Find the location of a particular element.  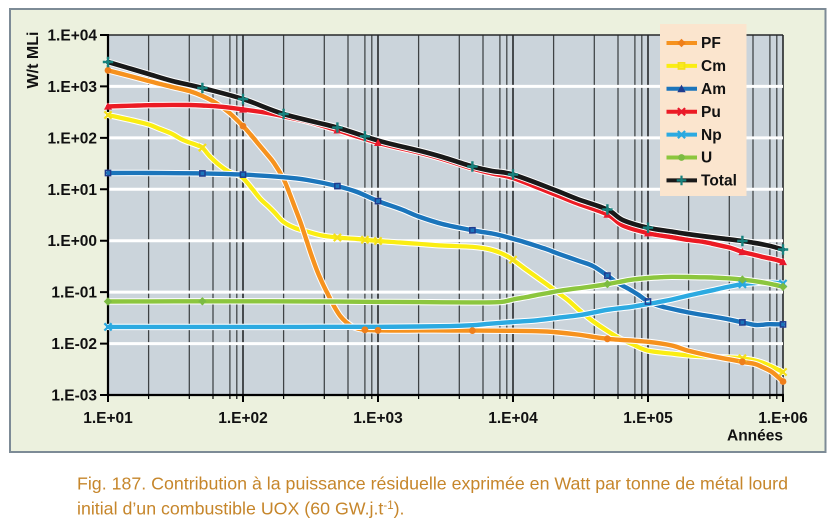

svg-text: 1.E-02 is located at coordinates (74, 344).